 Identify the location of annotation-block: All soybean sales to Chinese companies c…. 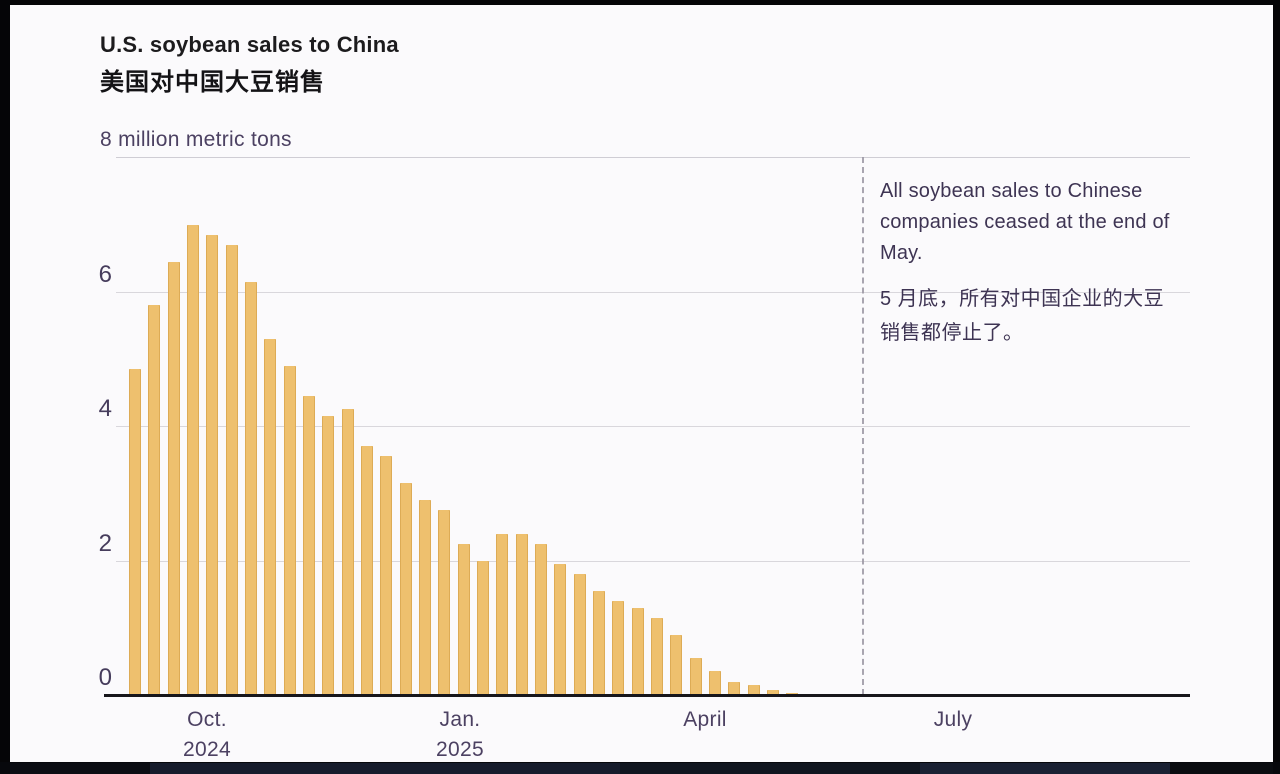
(1030, 263).